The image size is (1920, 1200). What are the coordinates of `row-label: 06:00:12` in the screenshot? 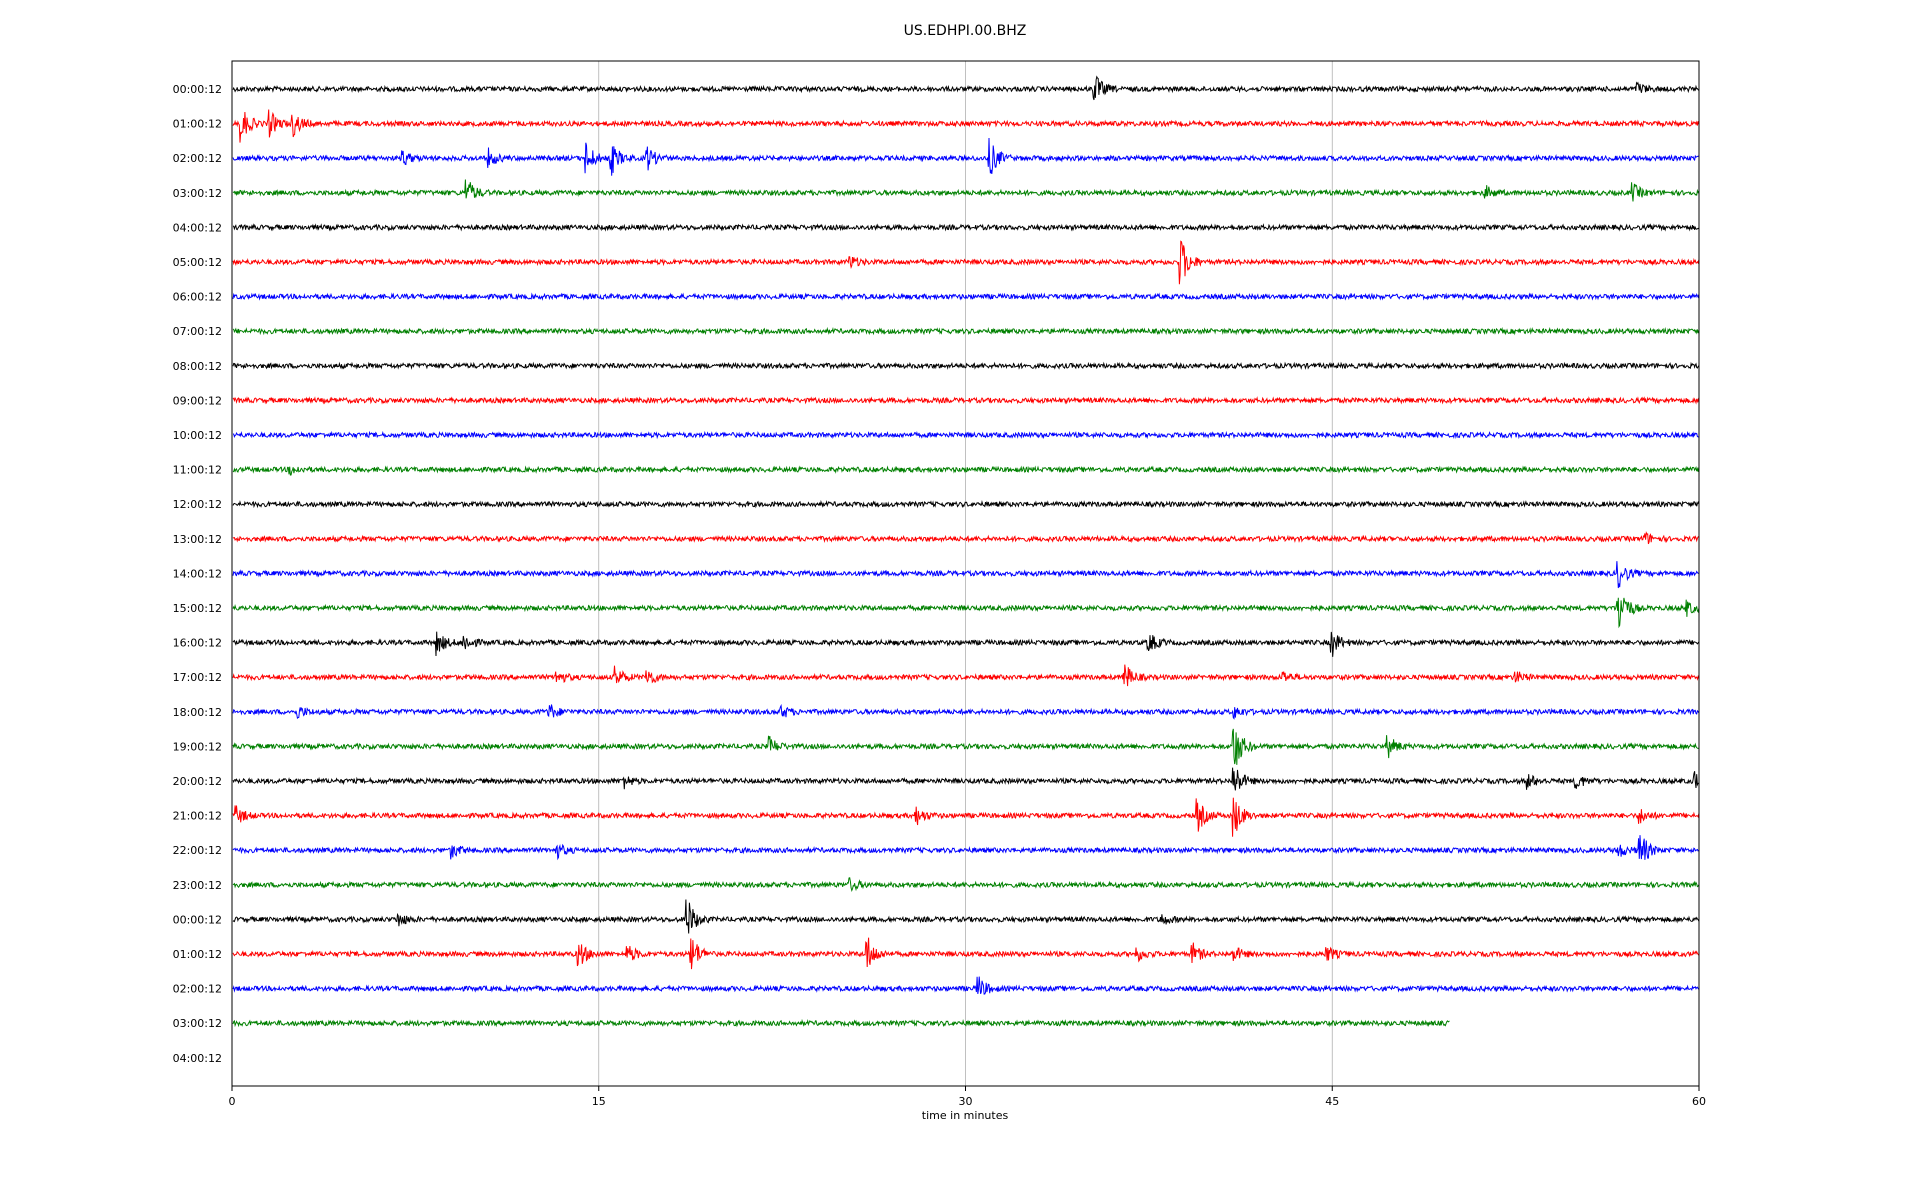 It's located at (197, 297).